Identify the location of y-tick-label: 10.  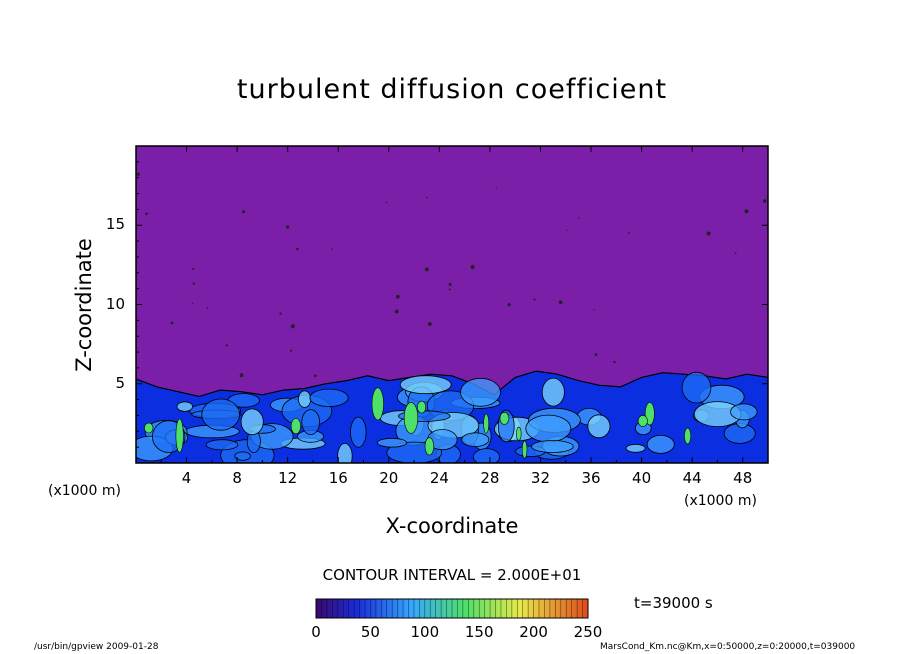
(115, 303).